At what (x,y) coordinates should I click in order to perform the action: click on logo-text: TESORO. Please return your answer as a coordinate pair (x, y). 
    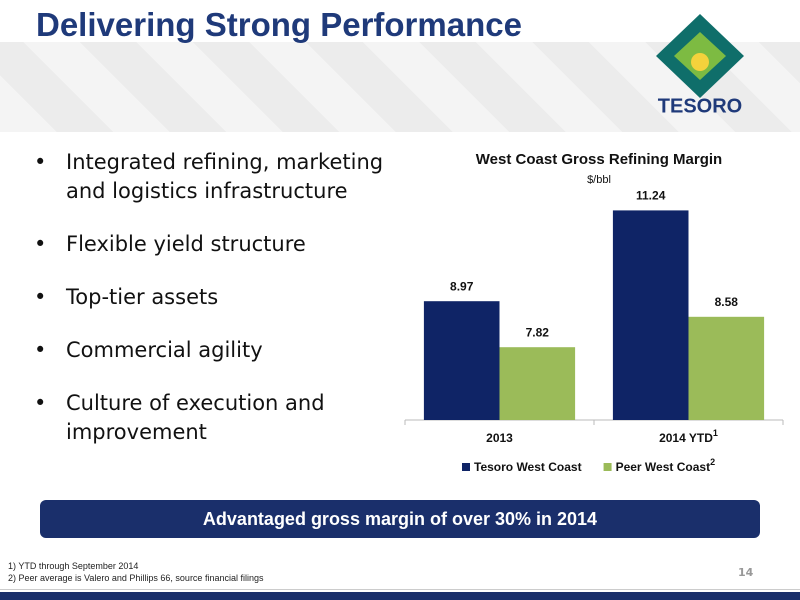
    Looking at the image, I should click on (700, 106).